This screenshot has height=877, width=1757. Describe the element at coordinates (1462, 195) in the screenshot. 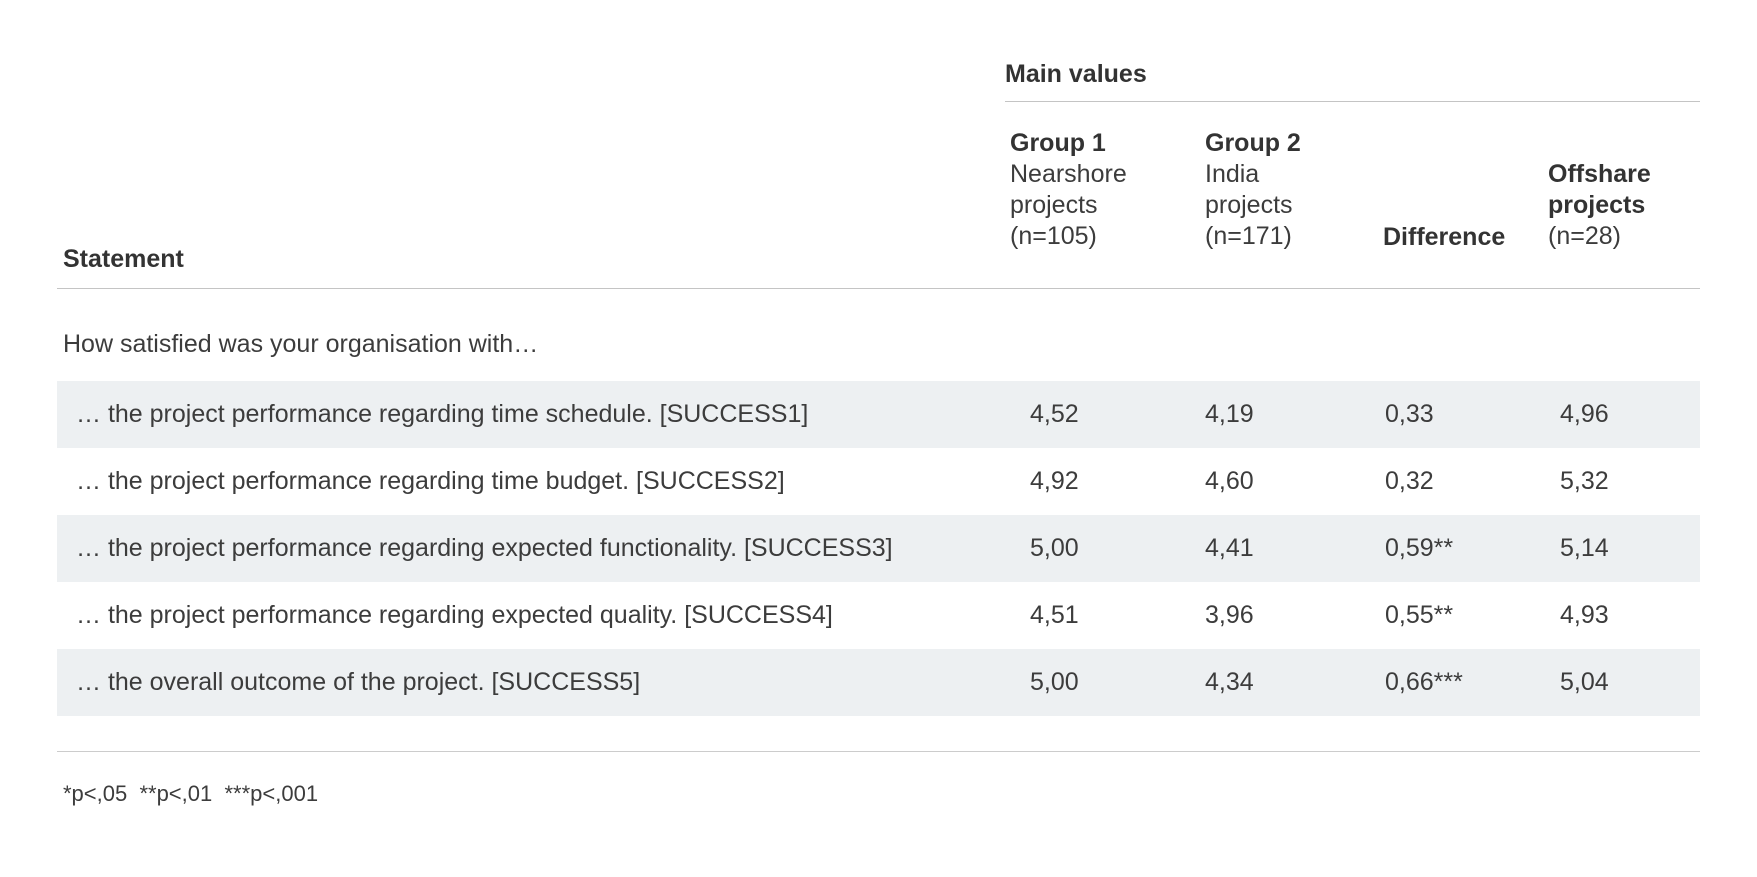

I see `column-header-difference: Difference` at that location.